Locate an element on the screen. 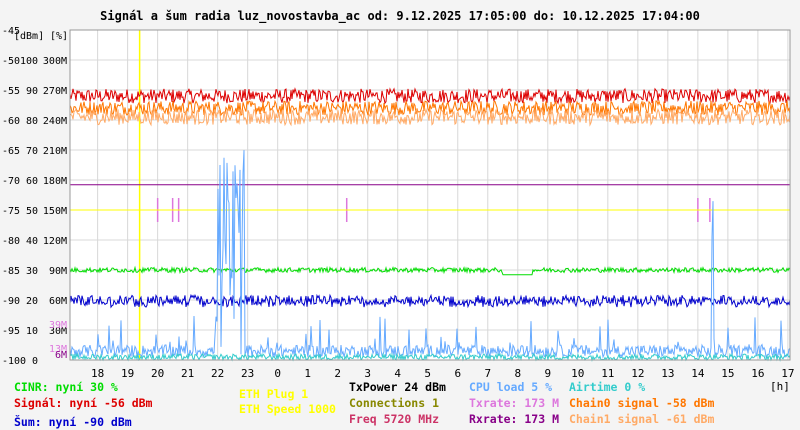 This screenshot has width=800, height=430. y-tick-label-dbm: -90 is located at coordinates (11, 301).